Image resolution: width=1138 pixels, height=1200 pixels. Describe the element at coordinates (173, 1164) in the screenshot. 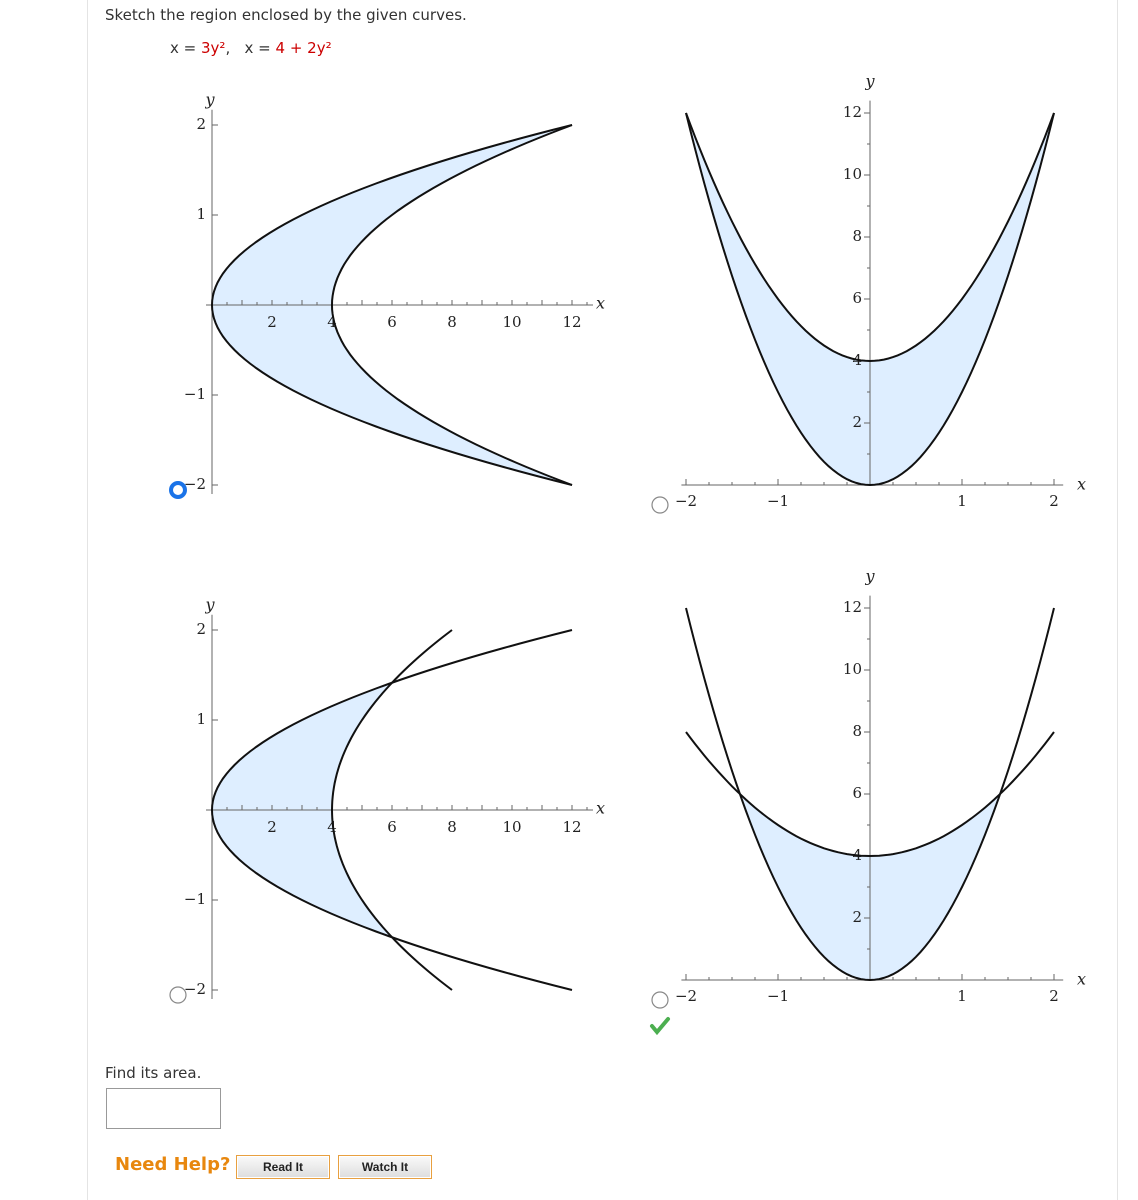

I see `help-label: Need Help?` at that location.